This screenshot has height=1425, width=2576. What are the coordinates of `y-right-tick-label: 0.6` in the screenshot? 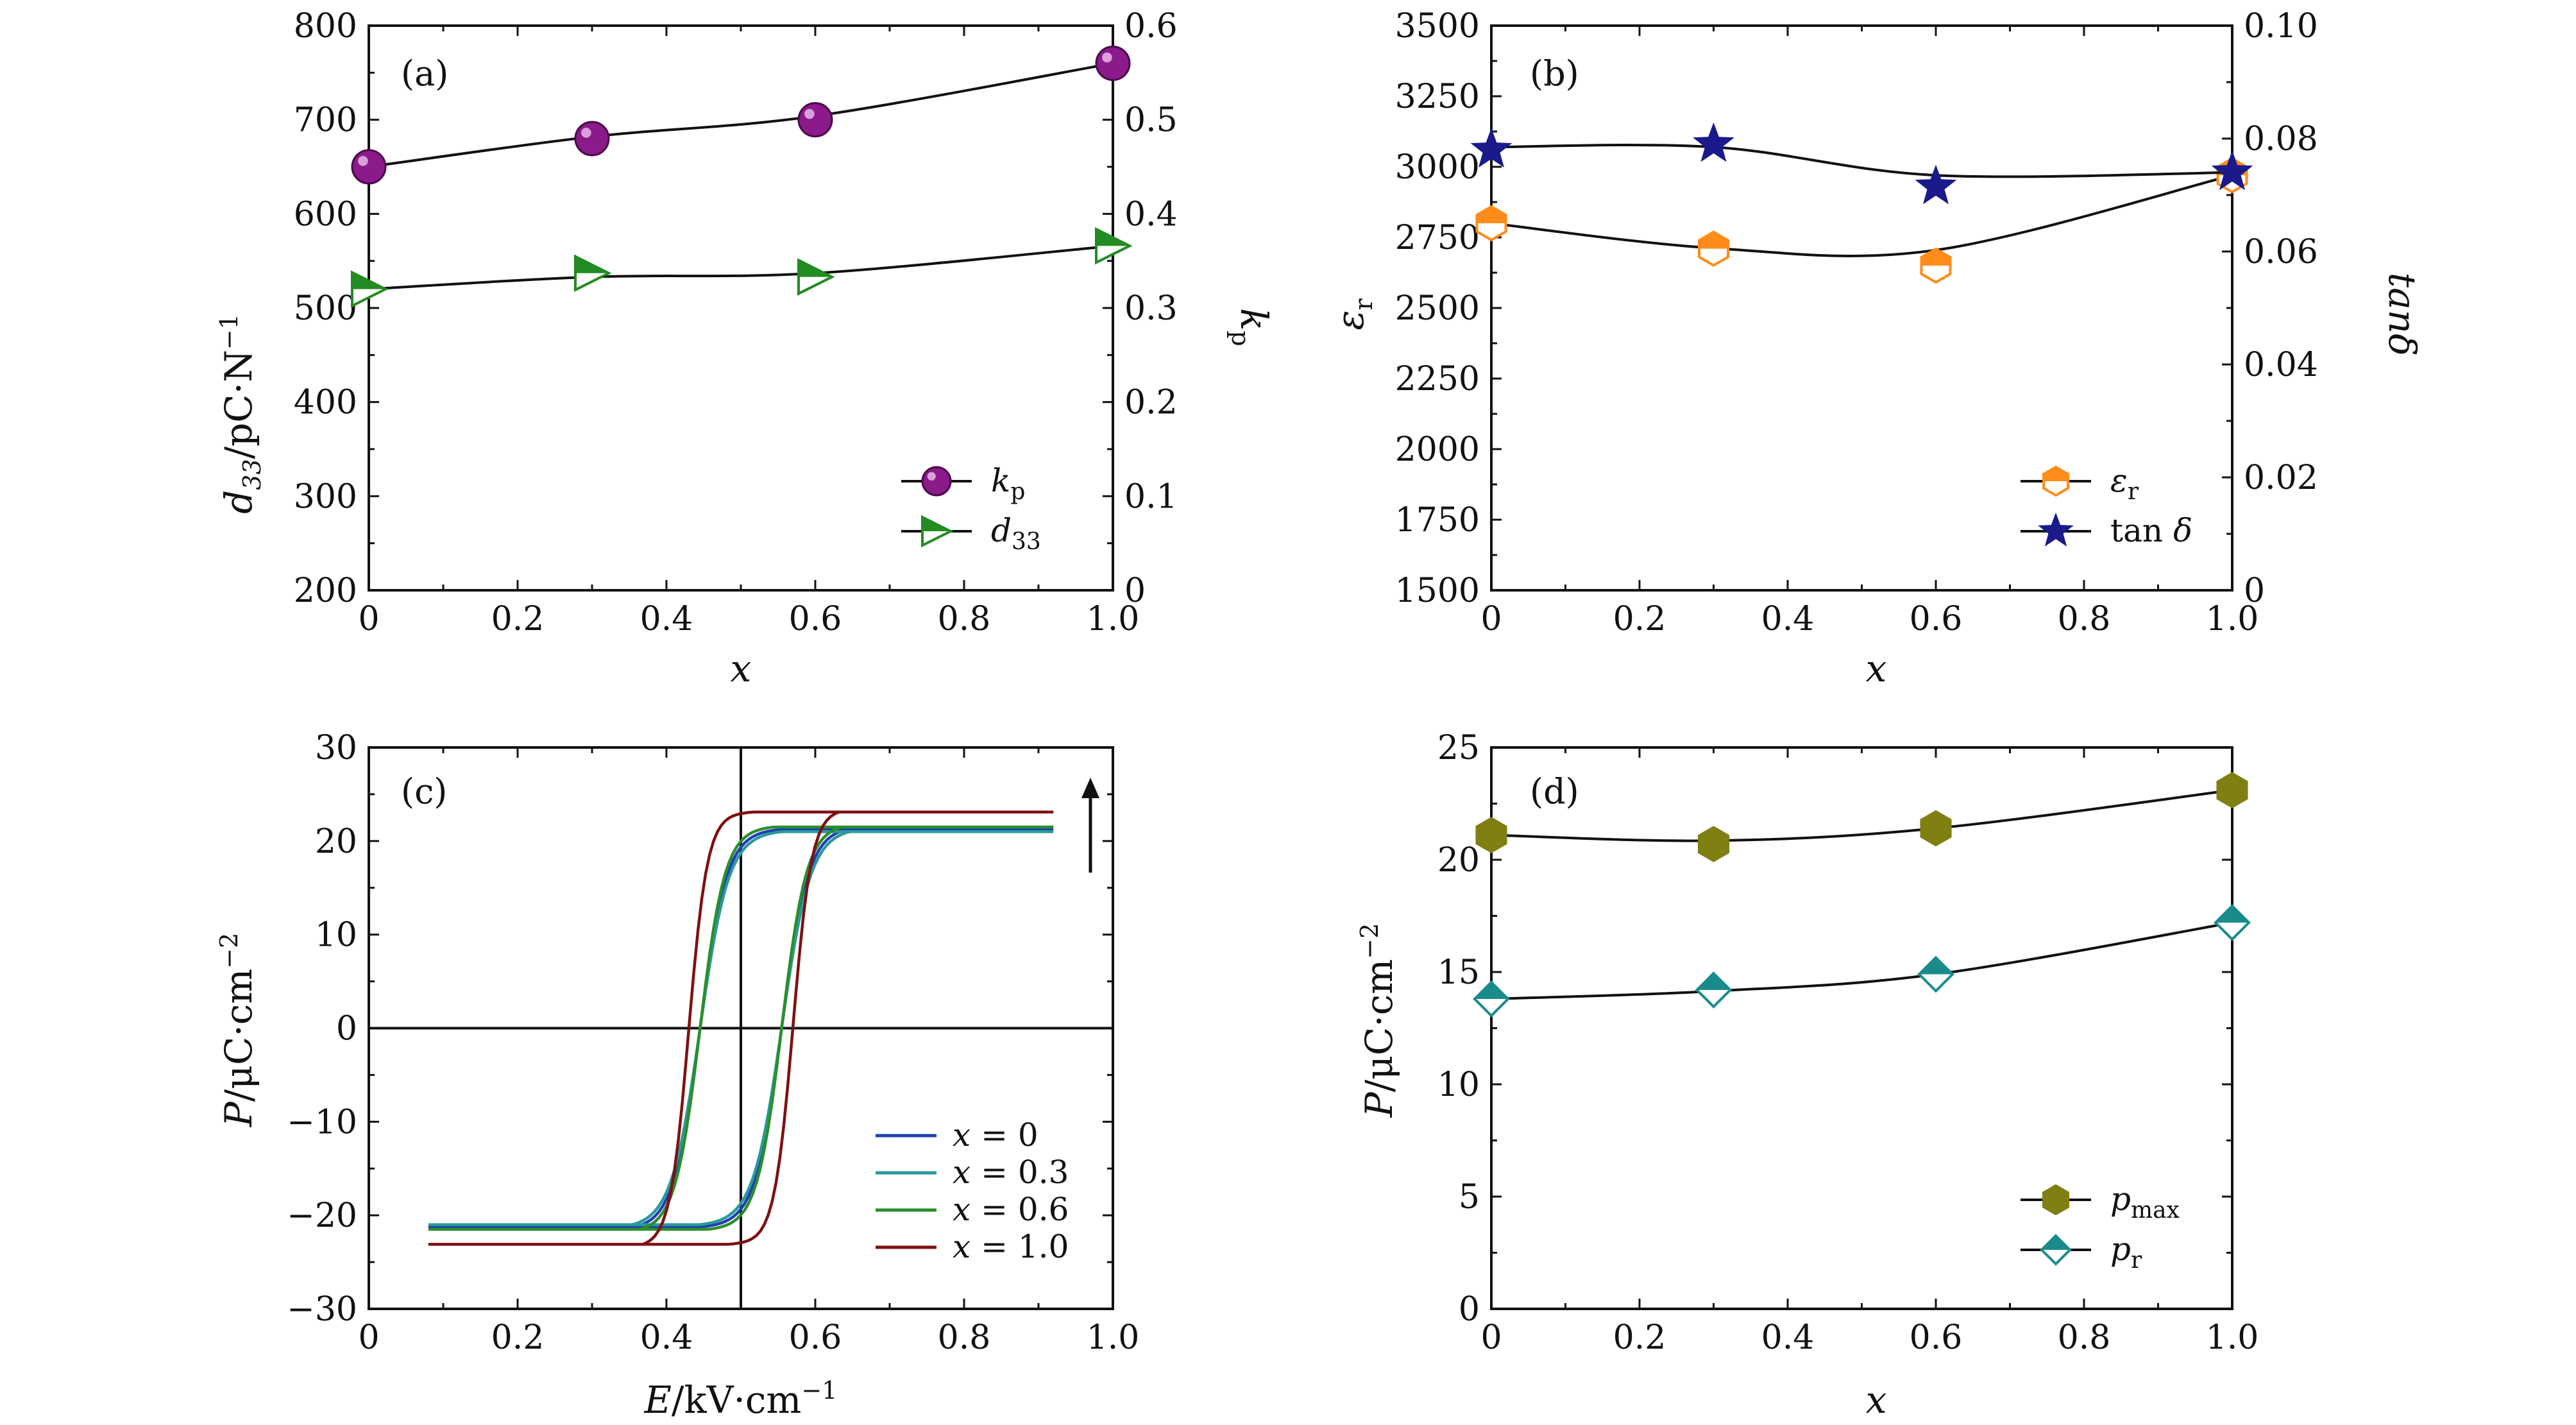 It's located at (1151, 26).